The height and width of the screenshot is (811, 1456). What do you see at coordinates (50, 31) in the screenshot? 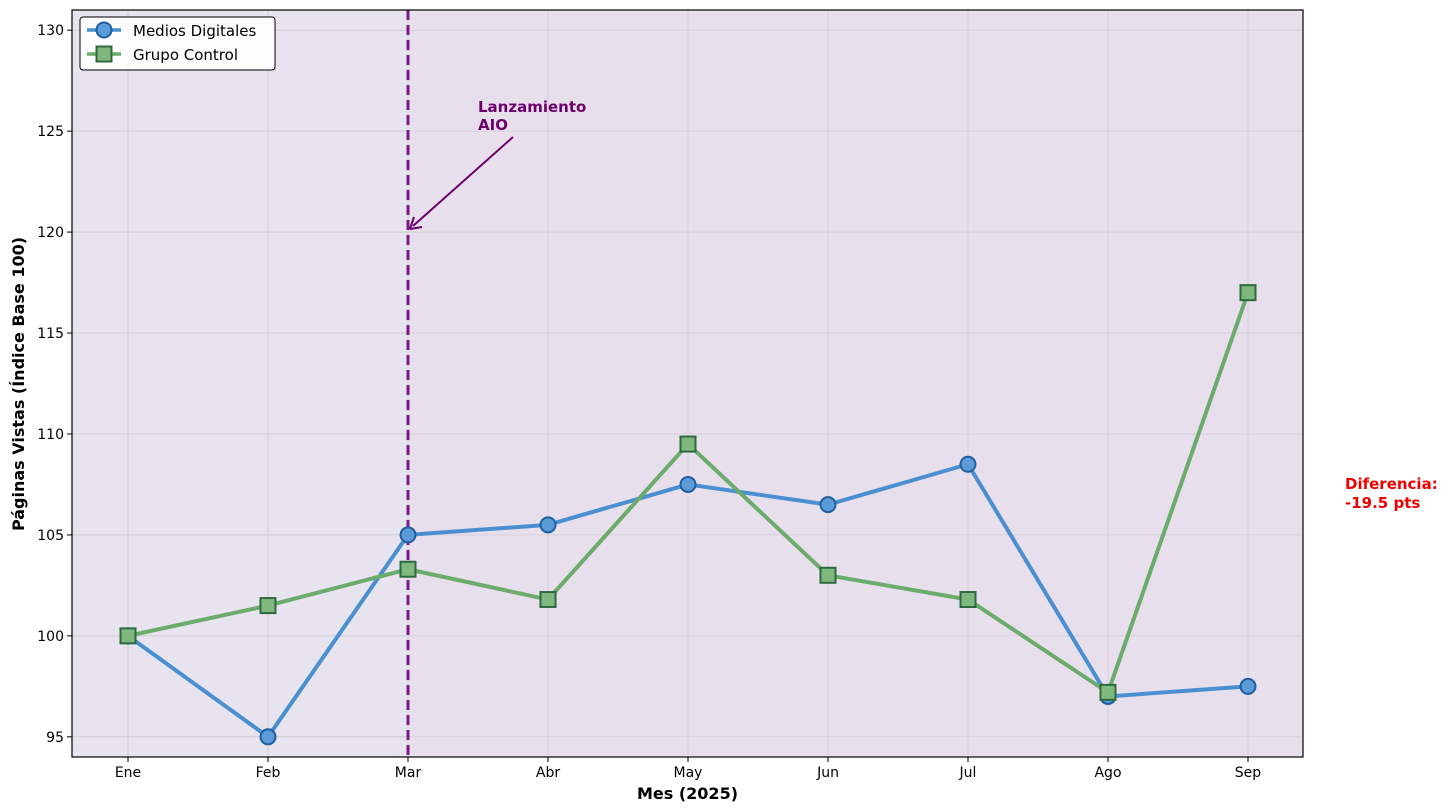
I see `y-tick-label: 130` at bounding box center [50, 31].